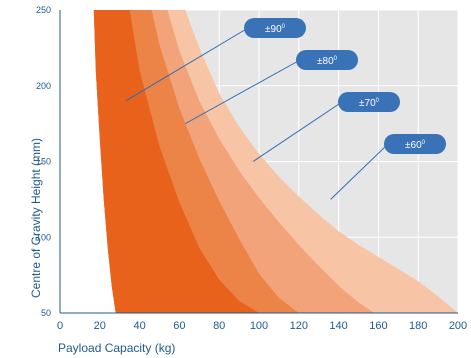 The height and width of the screenshot is (358, 471). I want to click on x-tick-label: 200, so click(458, 326).